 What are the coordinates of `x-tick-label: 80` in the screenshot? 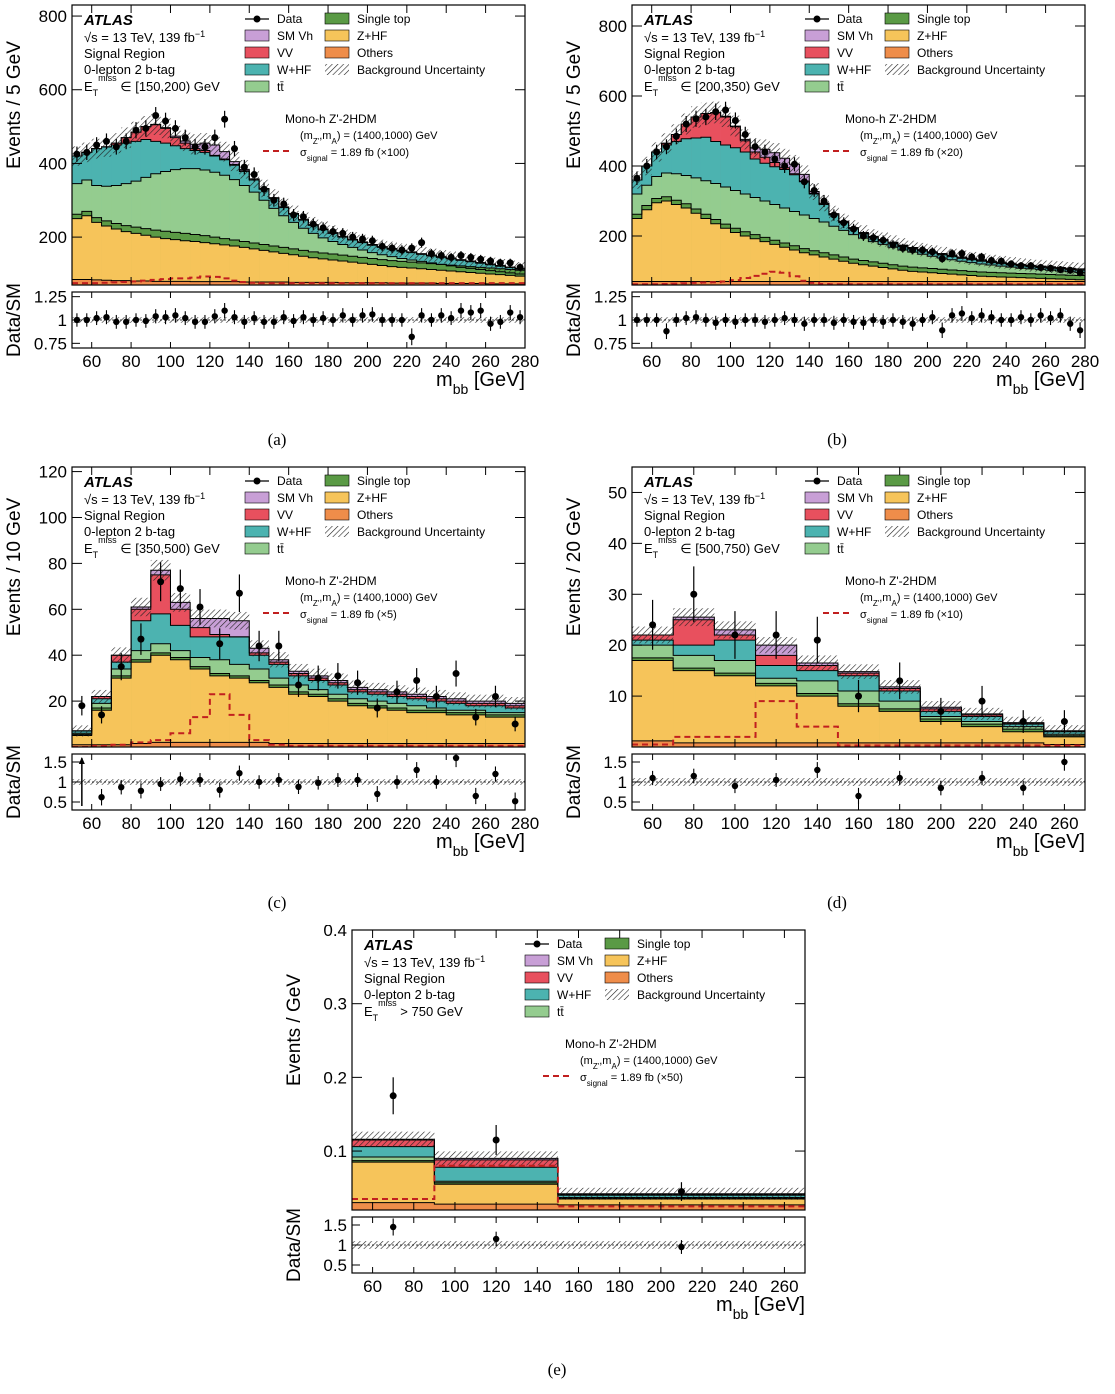 It's located at (131, 823).